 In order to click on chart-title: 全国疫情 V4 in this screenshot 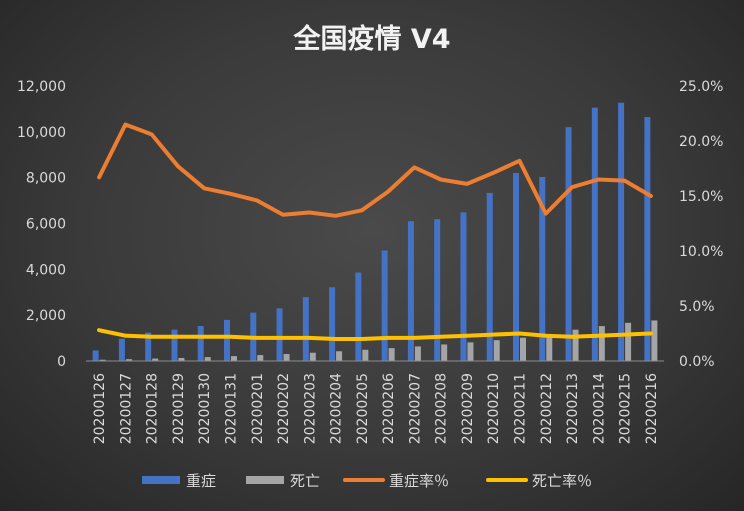, I will do `click(371, 39)`.